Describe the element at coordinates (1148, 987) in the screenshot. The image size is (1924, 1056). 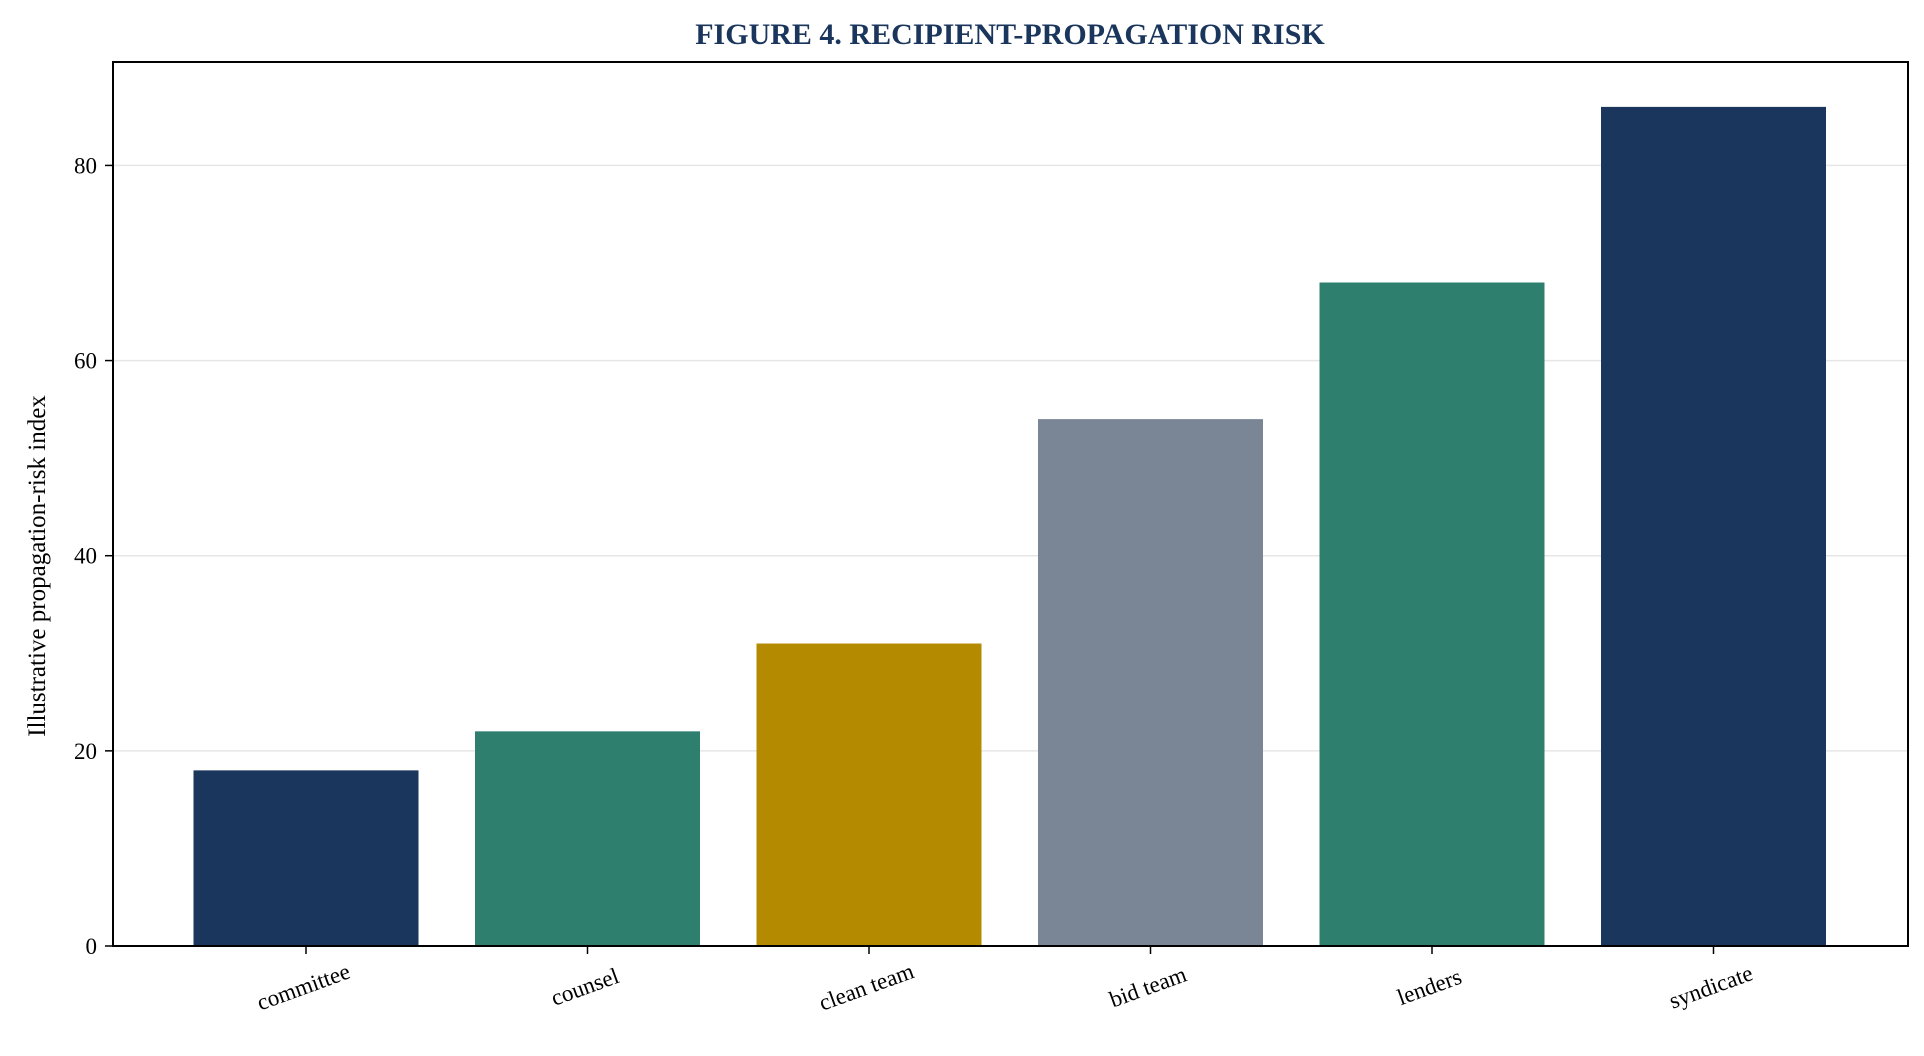
I see `x-tick-label-bid-team: bid team` at that location.